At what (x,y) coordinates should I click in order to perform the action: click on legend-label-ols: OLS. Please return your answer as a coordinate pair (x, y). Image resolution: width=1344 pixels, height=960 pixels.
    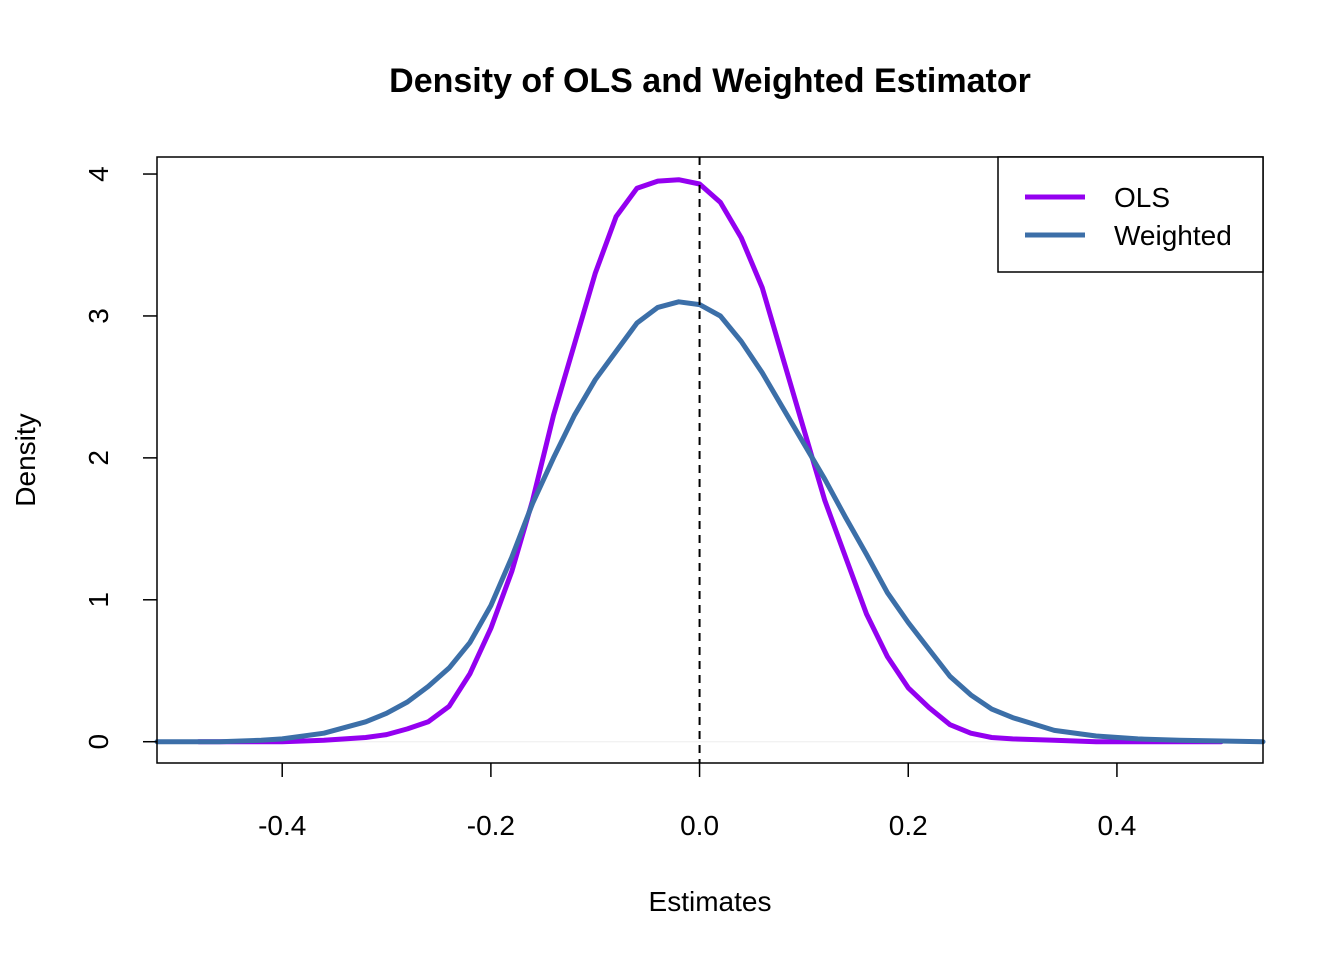
    Looking at the image, I should click on (1142, 197).